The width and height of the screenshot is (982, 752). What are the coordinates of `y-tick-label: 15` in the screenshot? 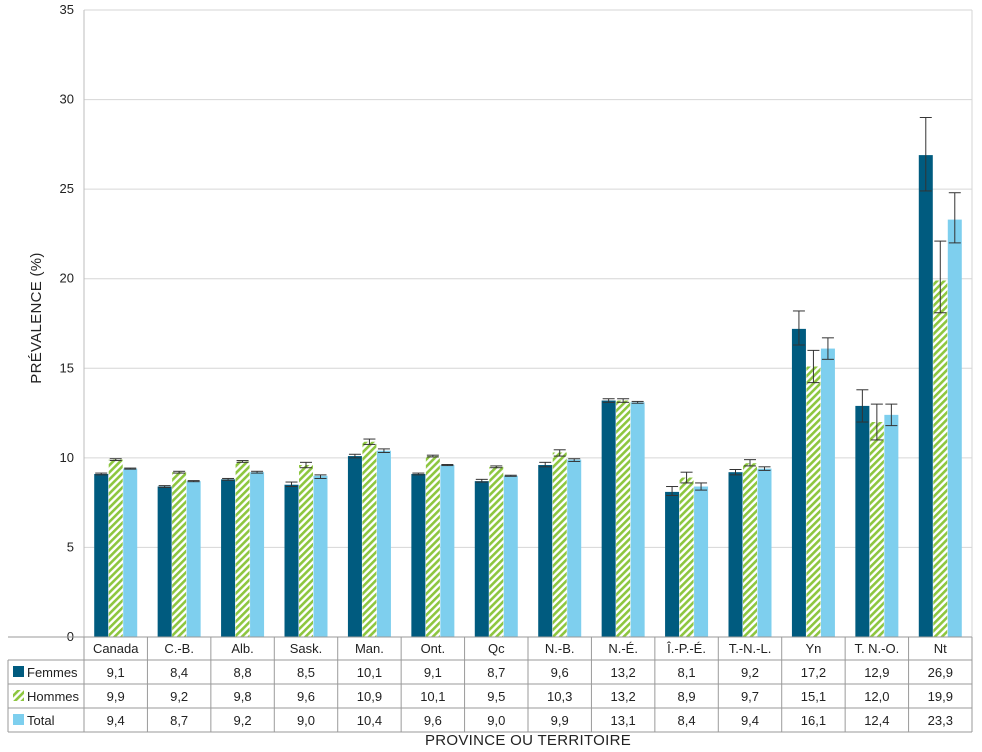 It's located at (67, 367).